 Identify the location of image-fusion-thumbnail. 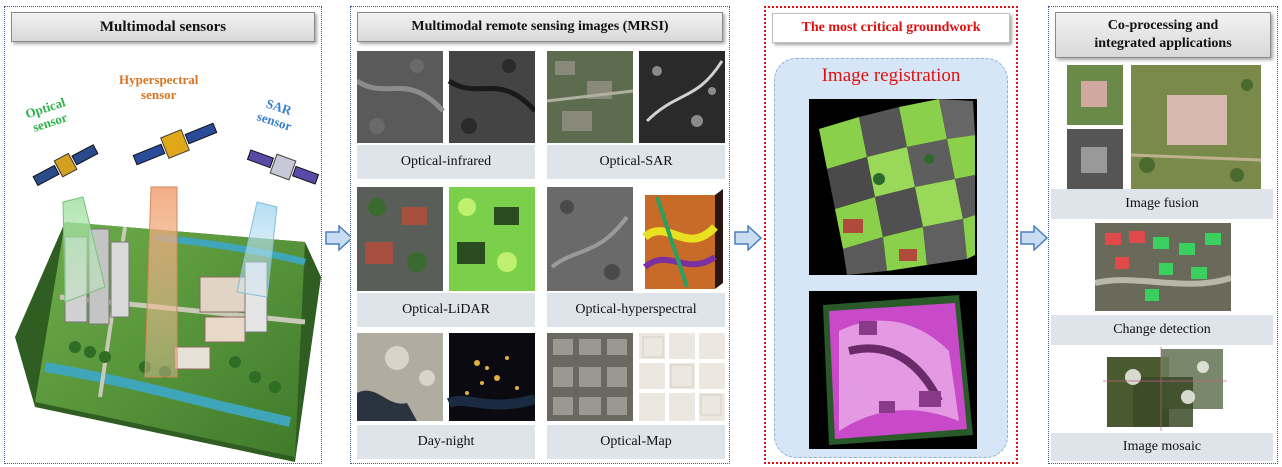
(1165, 130).